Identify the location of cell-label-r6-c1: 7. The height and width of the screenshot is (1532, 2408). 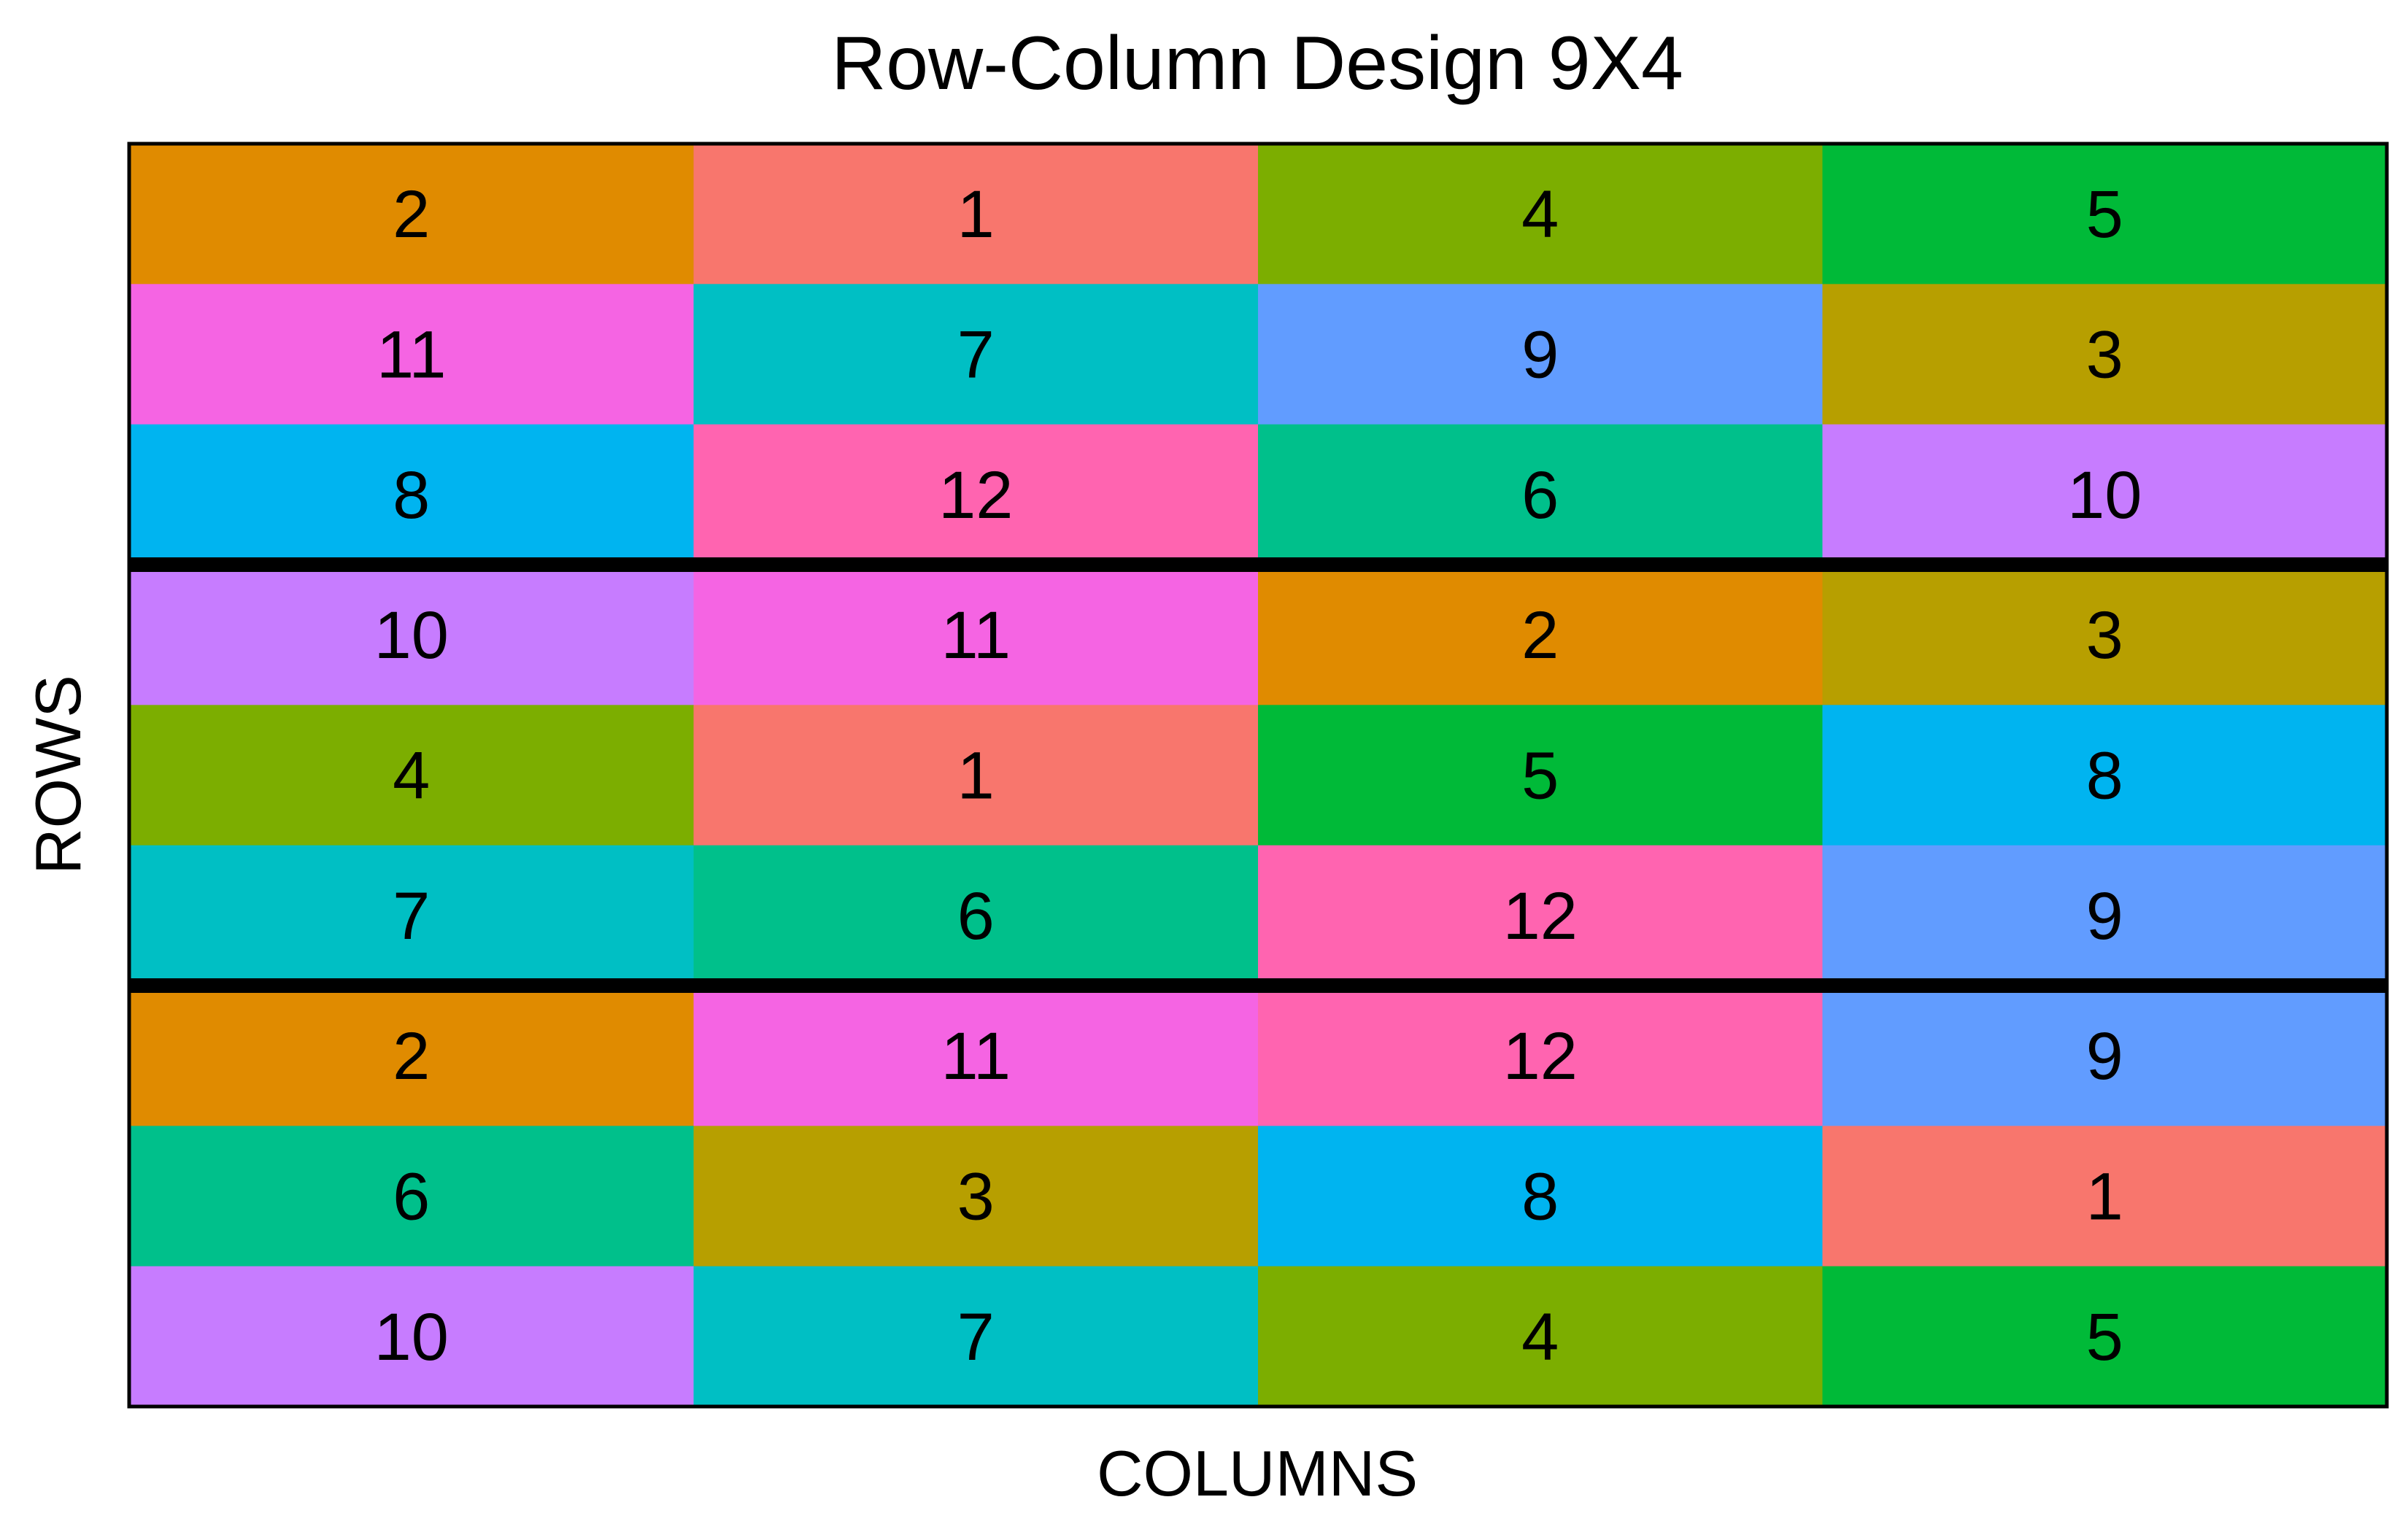
(411, 916).